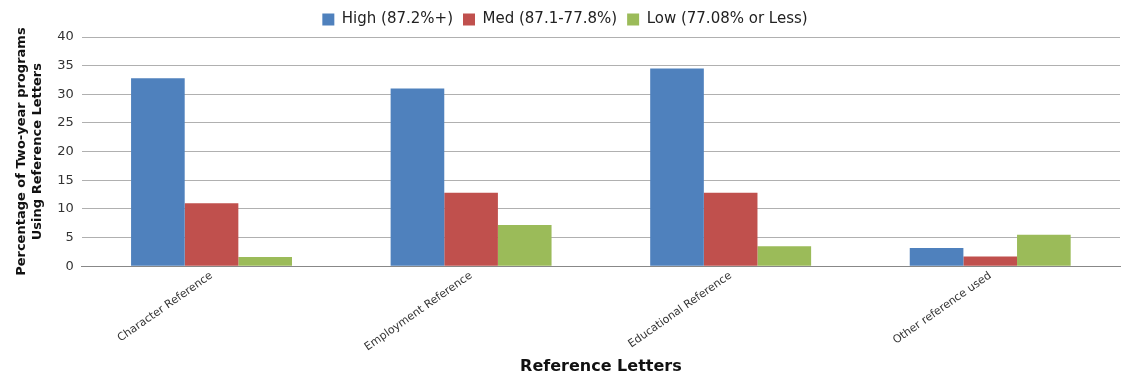 The width and height of the screenshot is (1140, 378). What do you see at coordinates (65, 93) in the screenshot?
I see `y-tick-label: 30` at bounding box center [65, 93].